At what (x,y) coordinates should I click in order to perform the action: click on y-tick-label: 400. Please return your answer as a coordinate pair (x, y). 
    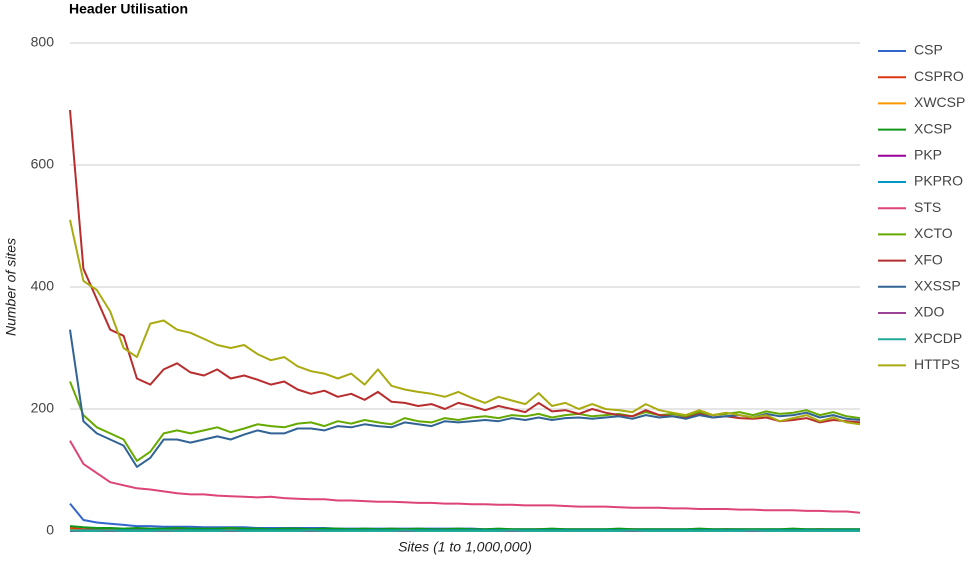
    Looking at the image, I should click on (43, 286).